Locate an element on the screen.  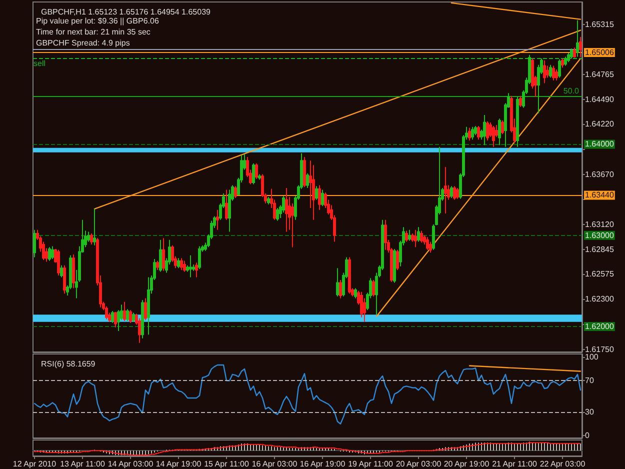
x-tick-label: 16 Apr 03:00 is located at coordinates (275, 464).